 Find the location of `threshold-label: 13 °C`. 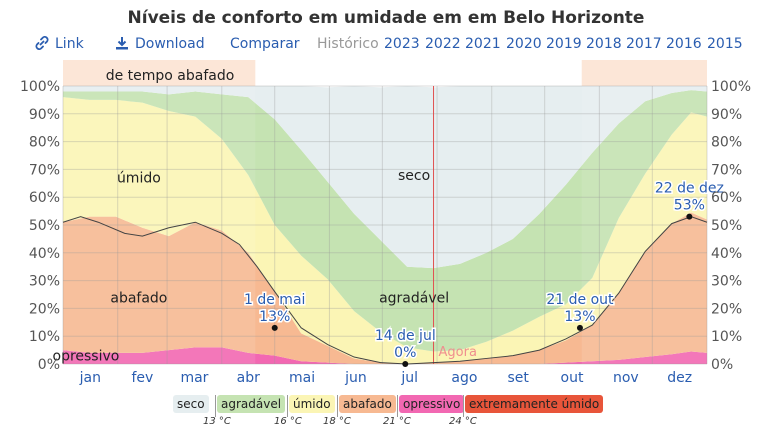

threshold-label: 13 °C is located at coordinates (217, 421).